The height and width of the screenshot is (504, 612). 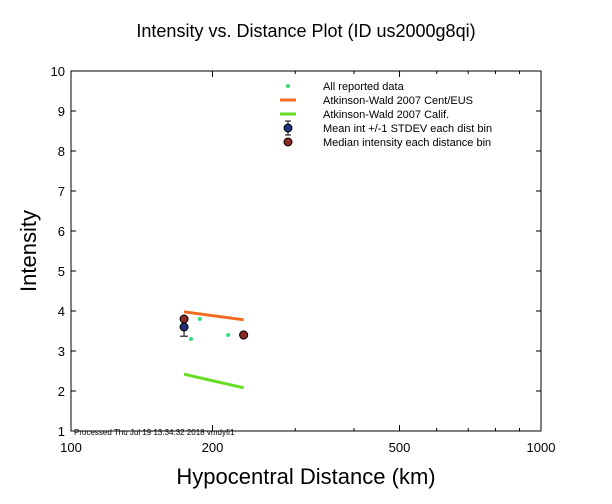 I want to click on legend-label: Mean int +/-1 STDEV each dist bin, so click(x=407, y=129).